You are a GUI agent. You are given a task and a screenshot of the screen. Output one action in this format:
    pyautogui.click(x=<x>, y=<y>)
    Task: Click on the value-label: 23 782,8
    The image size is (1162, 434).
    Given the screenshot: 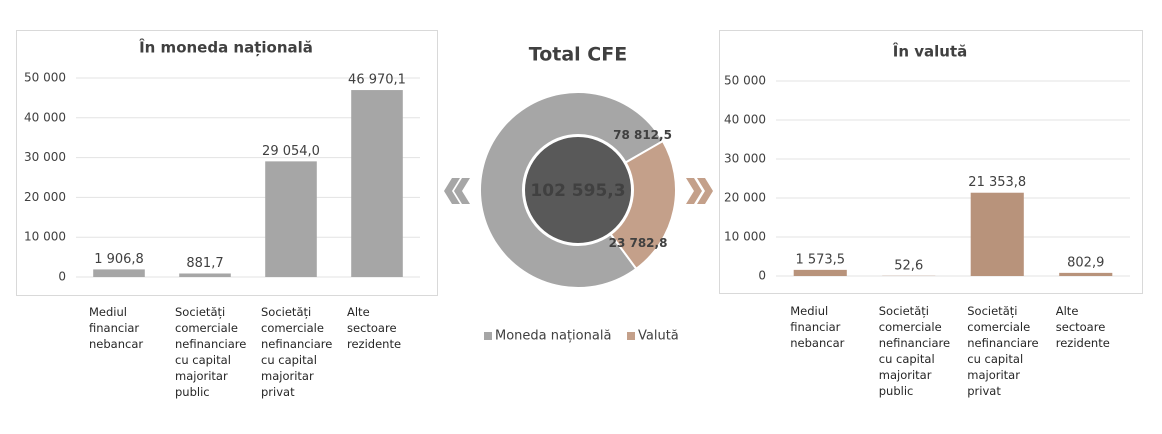 What is the action you would take?
    pyautogui.click(x=638, y=243)
    